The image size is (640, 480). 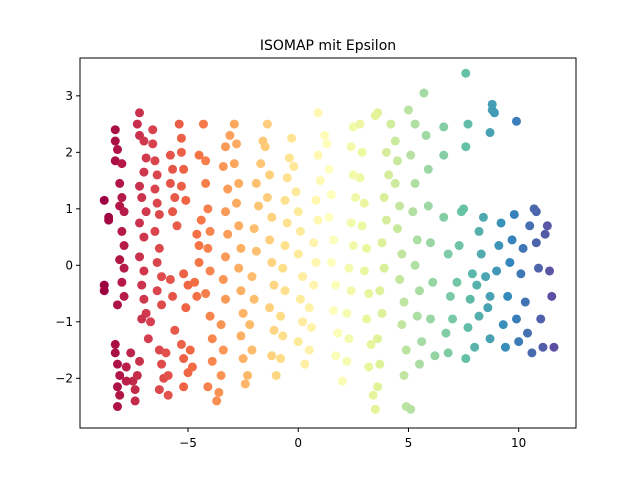 I want to click on y-tick-label: 3, so click(x=69, y=96).